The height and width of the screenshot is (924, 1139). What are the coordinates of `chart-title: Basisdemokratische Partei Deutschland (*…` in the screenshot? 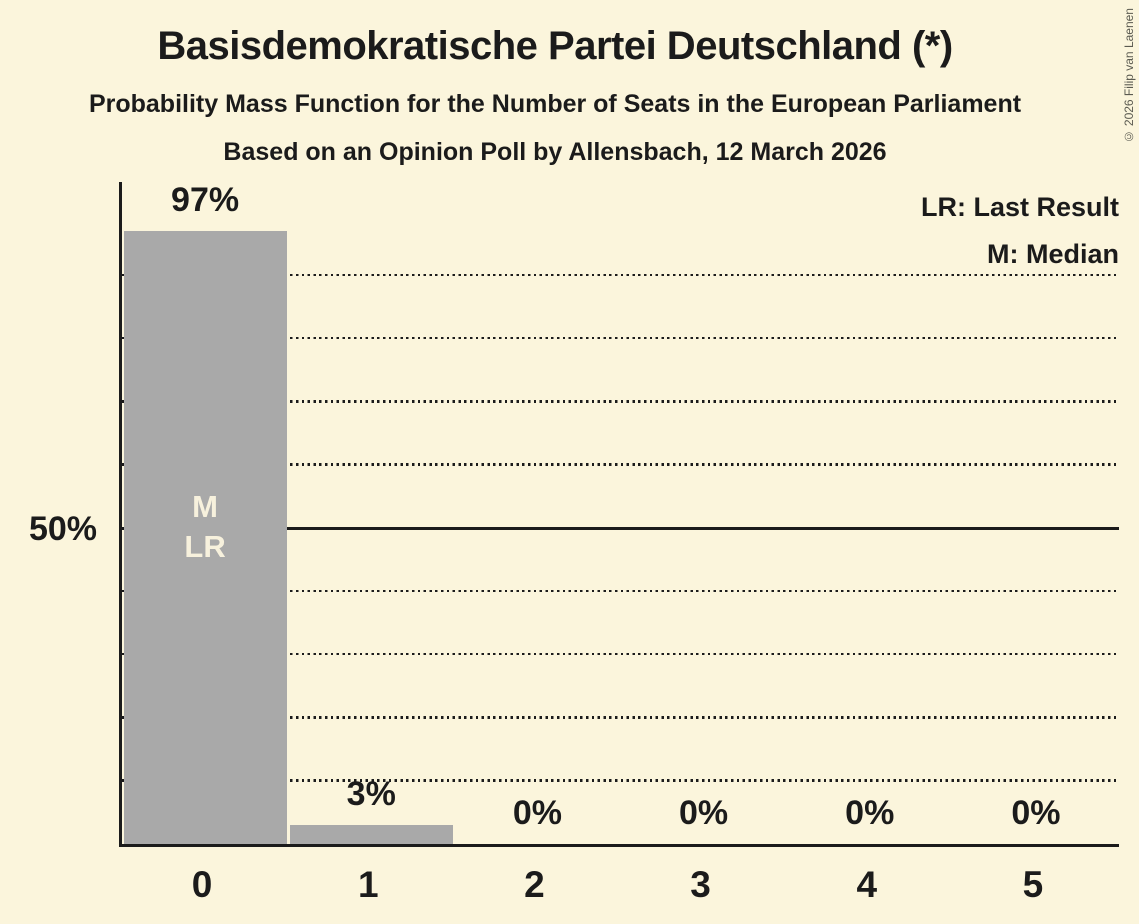 It's located at (555, 46).